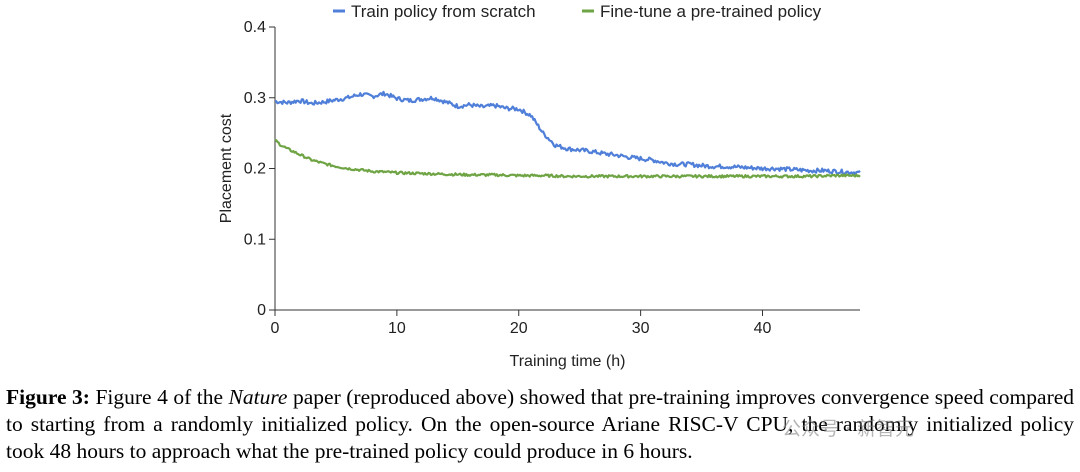 This screenshot has width=1080, height=472. Describe the element at coordinates (519, 328) in the screenshot. I see `x-tick-label: 20` at that location.